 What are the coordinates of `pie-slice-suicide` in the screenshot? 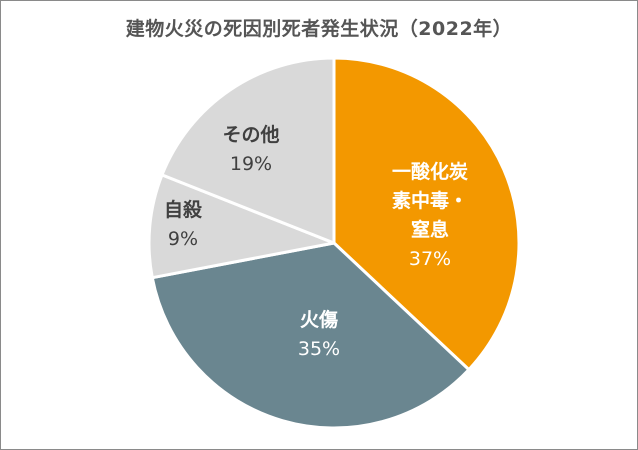 It's located at (241, 226).